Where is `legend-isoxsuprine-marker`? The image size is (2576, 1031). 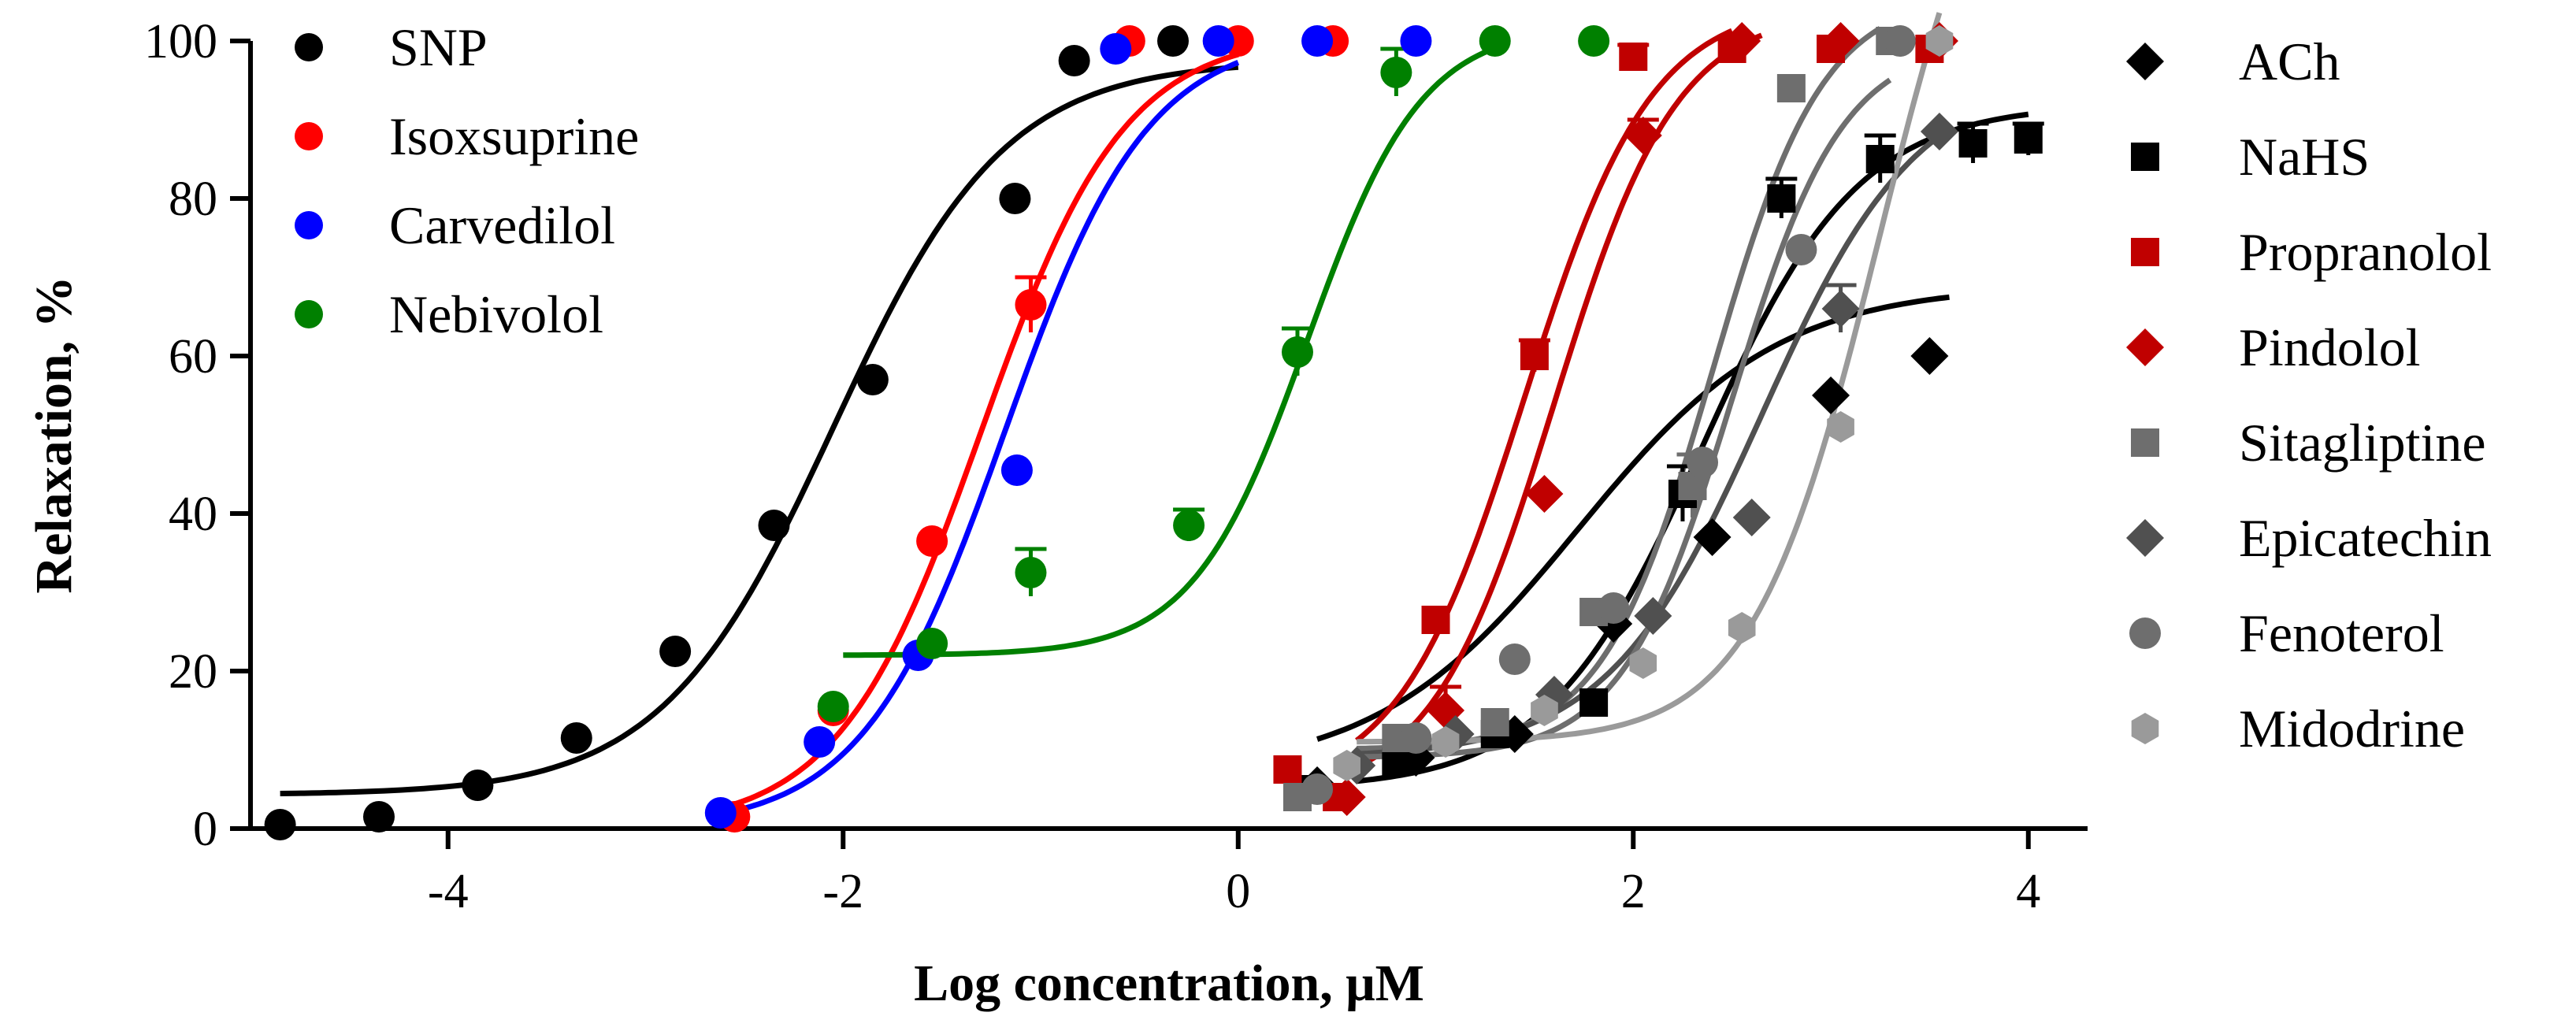
legend-isoxsuprine-marker is located at coordinates (309, 136).